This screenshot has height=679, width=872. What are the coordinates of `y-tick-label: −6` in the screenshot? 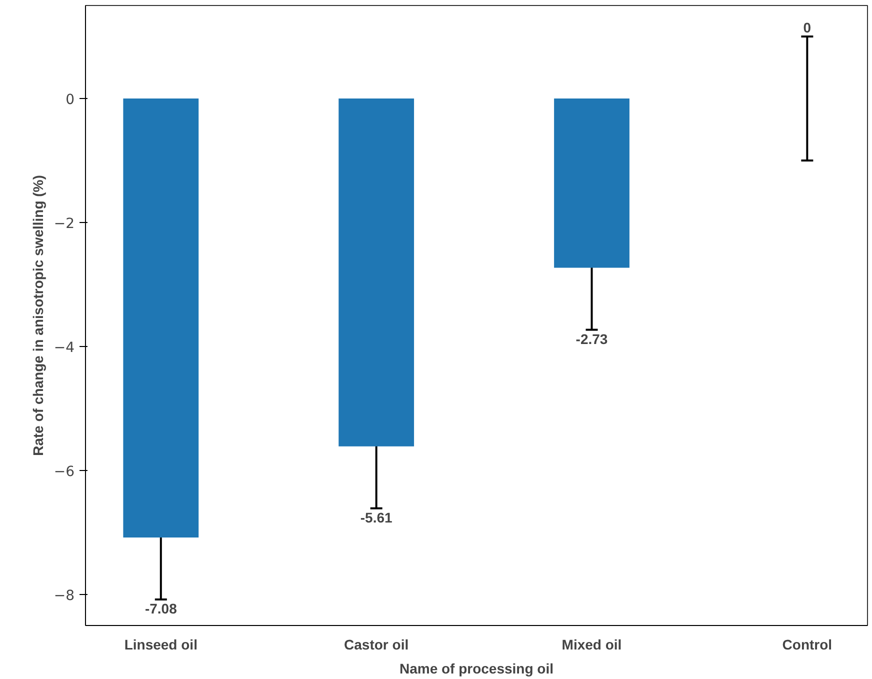 It's located at (64, 472).